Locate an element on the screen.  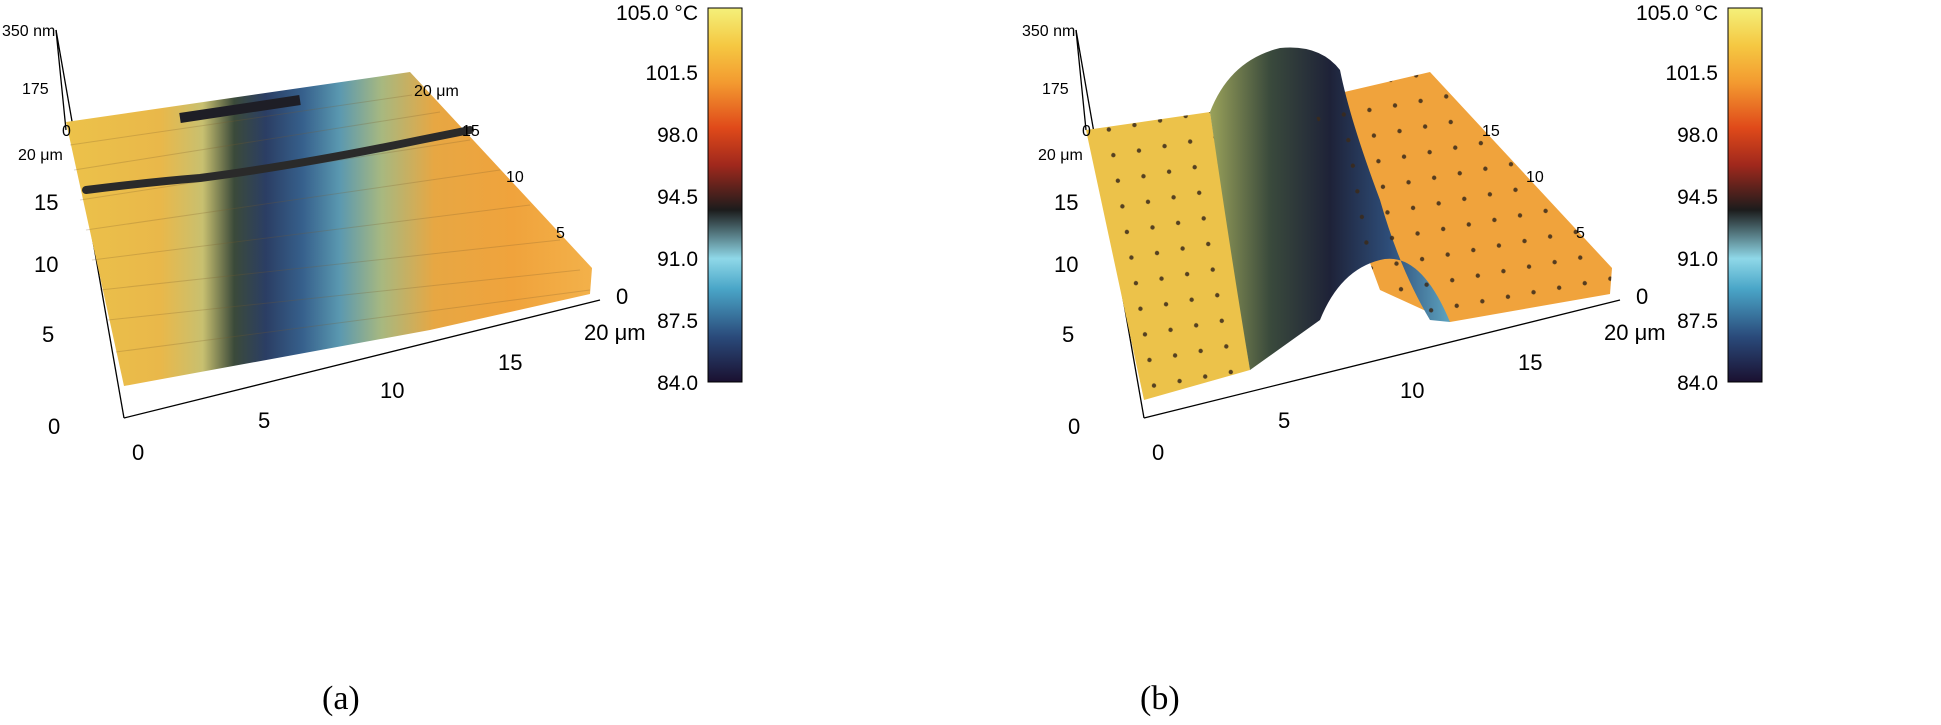
cb-label-b-2: 98.0 is located at coordinates (1697, 135).